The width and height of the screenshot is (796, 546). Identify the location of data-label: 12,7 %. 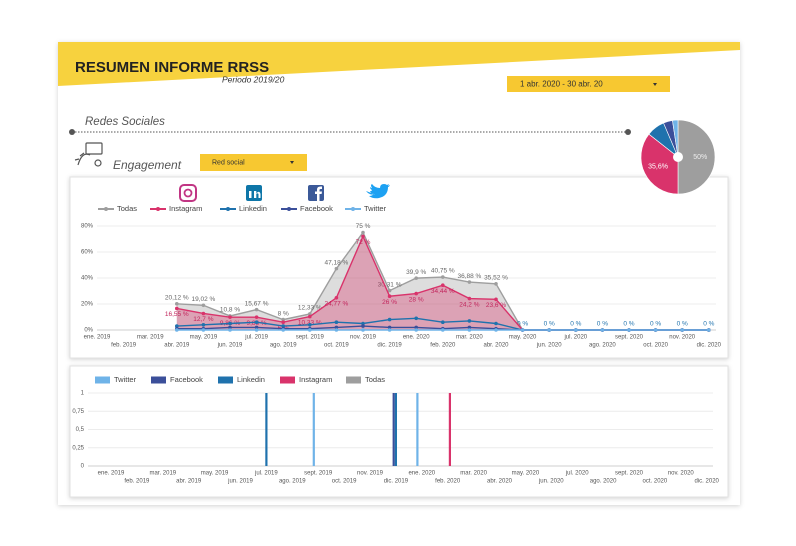
(203, 319).